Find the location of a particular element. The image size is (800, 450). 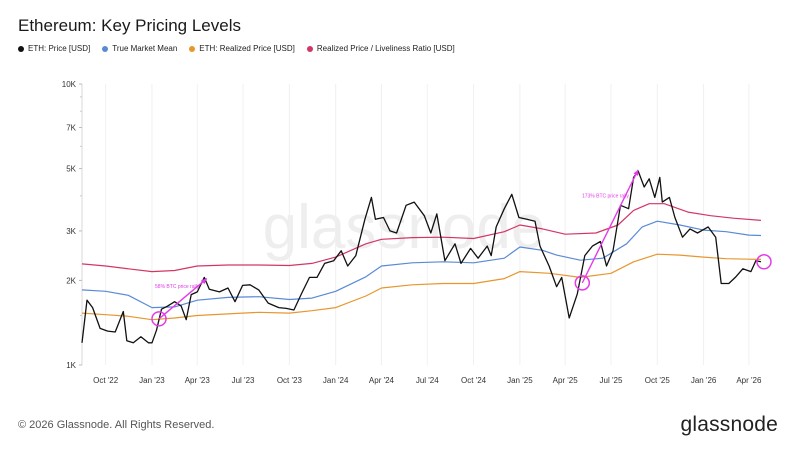

legend-item-true-market-mean: True Market Mean is located at coordinates (139, 48).